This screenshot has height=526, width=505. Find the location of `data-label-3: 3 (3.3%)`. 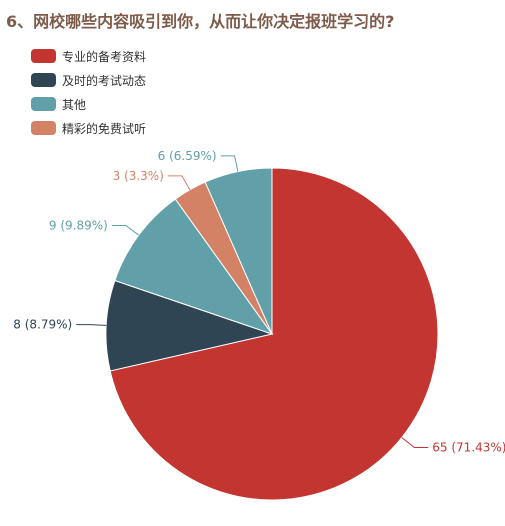

data-label-3: 3 (3.3%) is located at coordinates (138, 176).